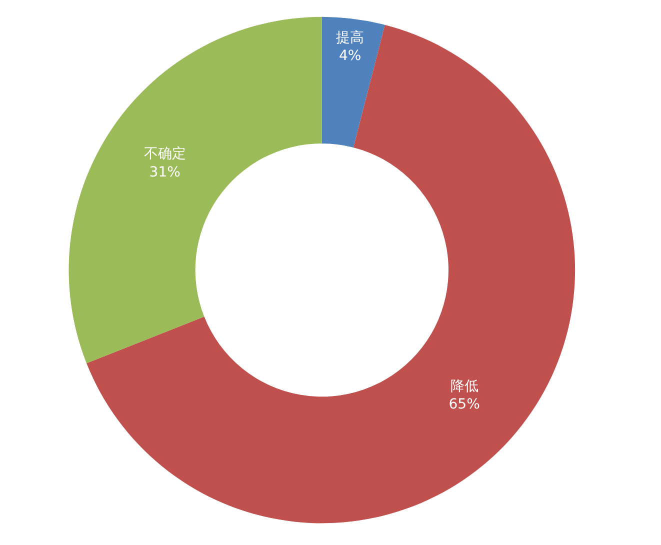 The image size is (661, 545). Describe the element at coordinates (353, 82) in the screenshot. I see `donut-slice` at that location.